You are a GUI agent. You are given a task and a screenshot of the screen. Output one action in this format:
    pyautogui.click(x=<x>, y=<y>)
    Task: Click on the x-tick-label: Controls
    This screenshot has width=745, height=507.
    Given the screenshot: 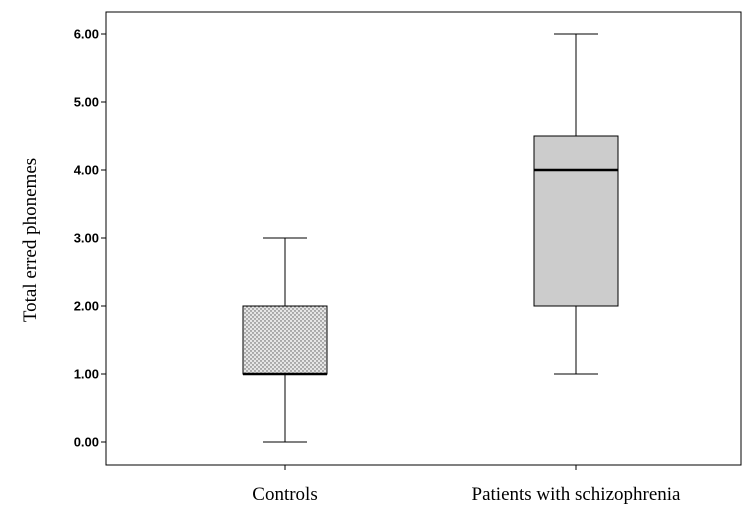 What is the action you would take?
    pyautogui.click(x=284, y=494)
    